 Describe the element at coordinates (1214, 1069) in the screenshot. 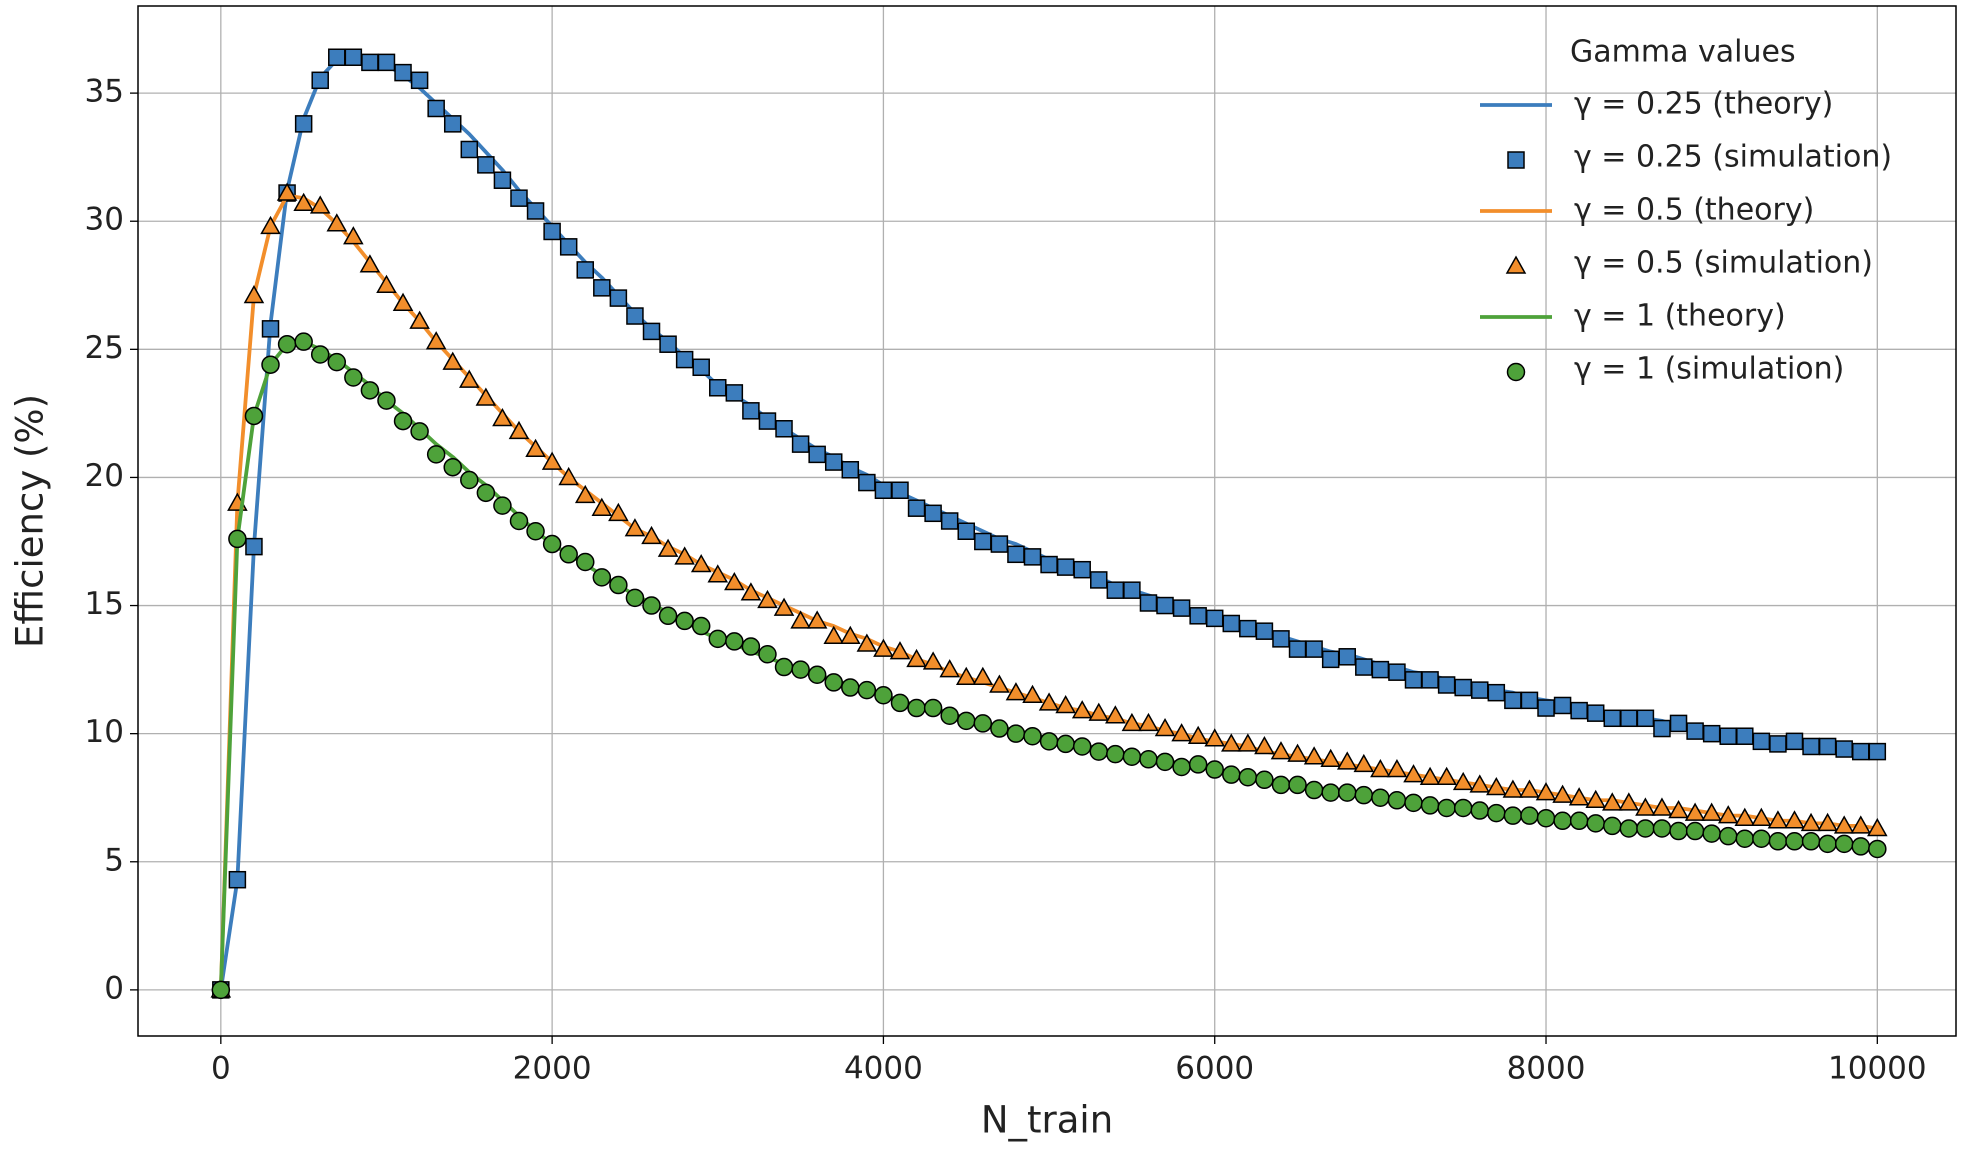

I see `x-tick-label: 6000` at that location.